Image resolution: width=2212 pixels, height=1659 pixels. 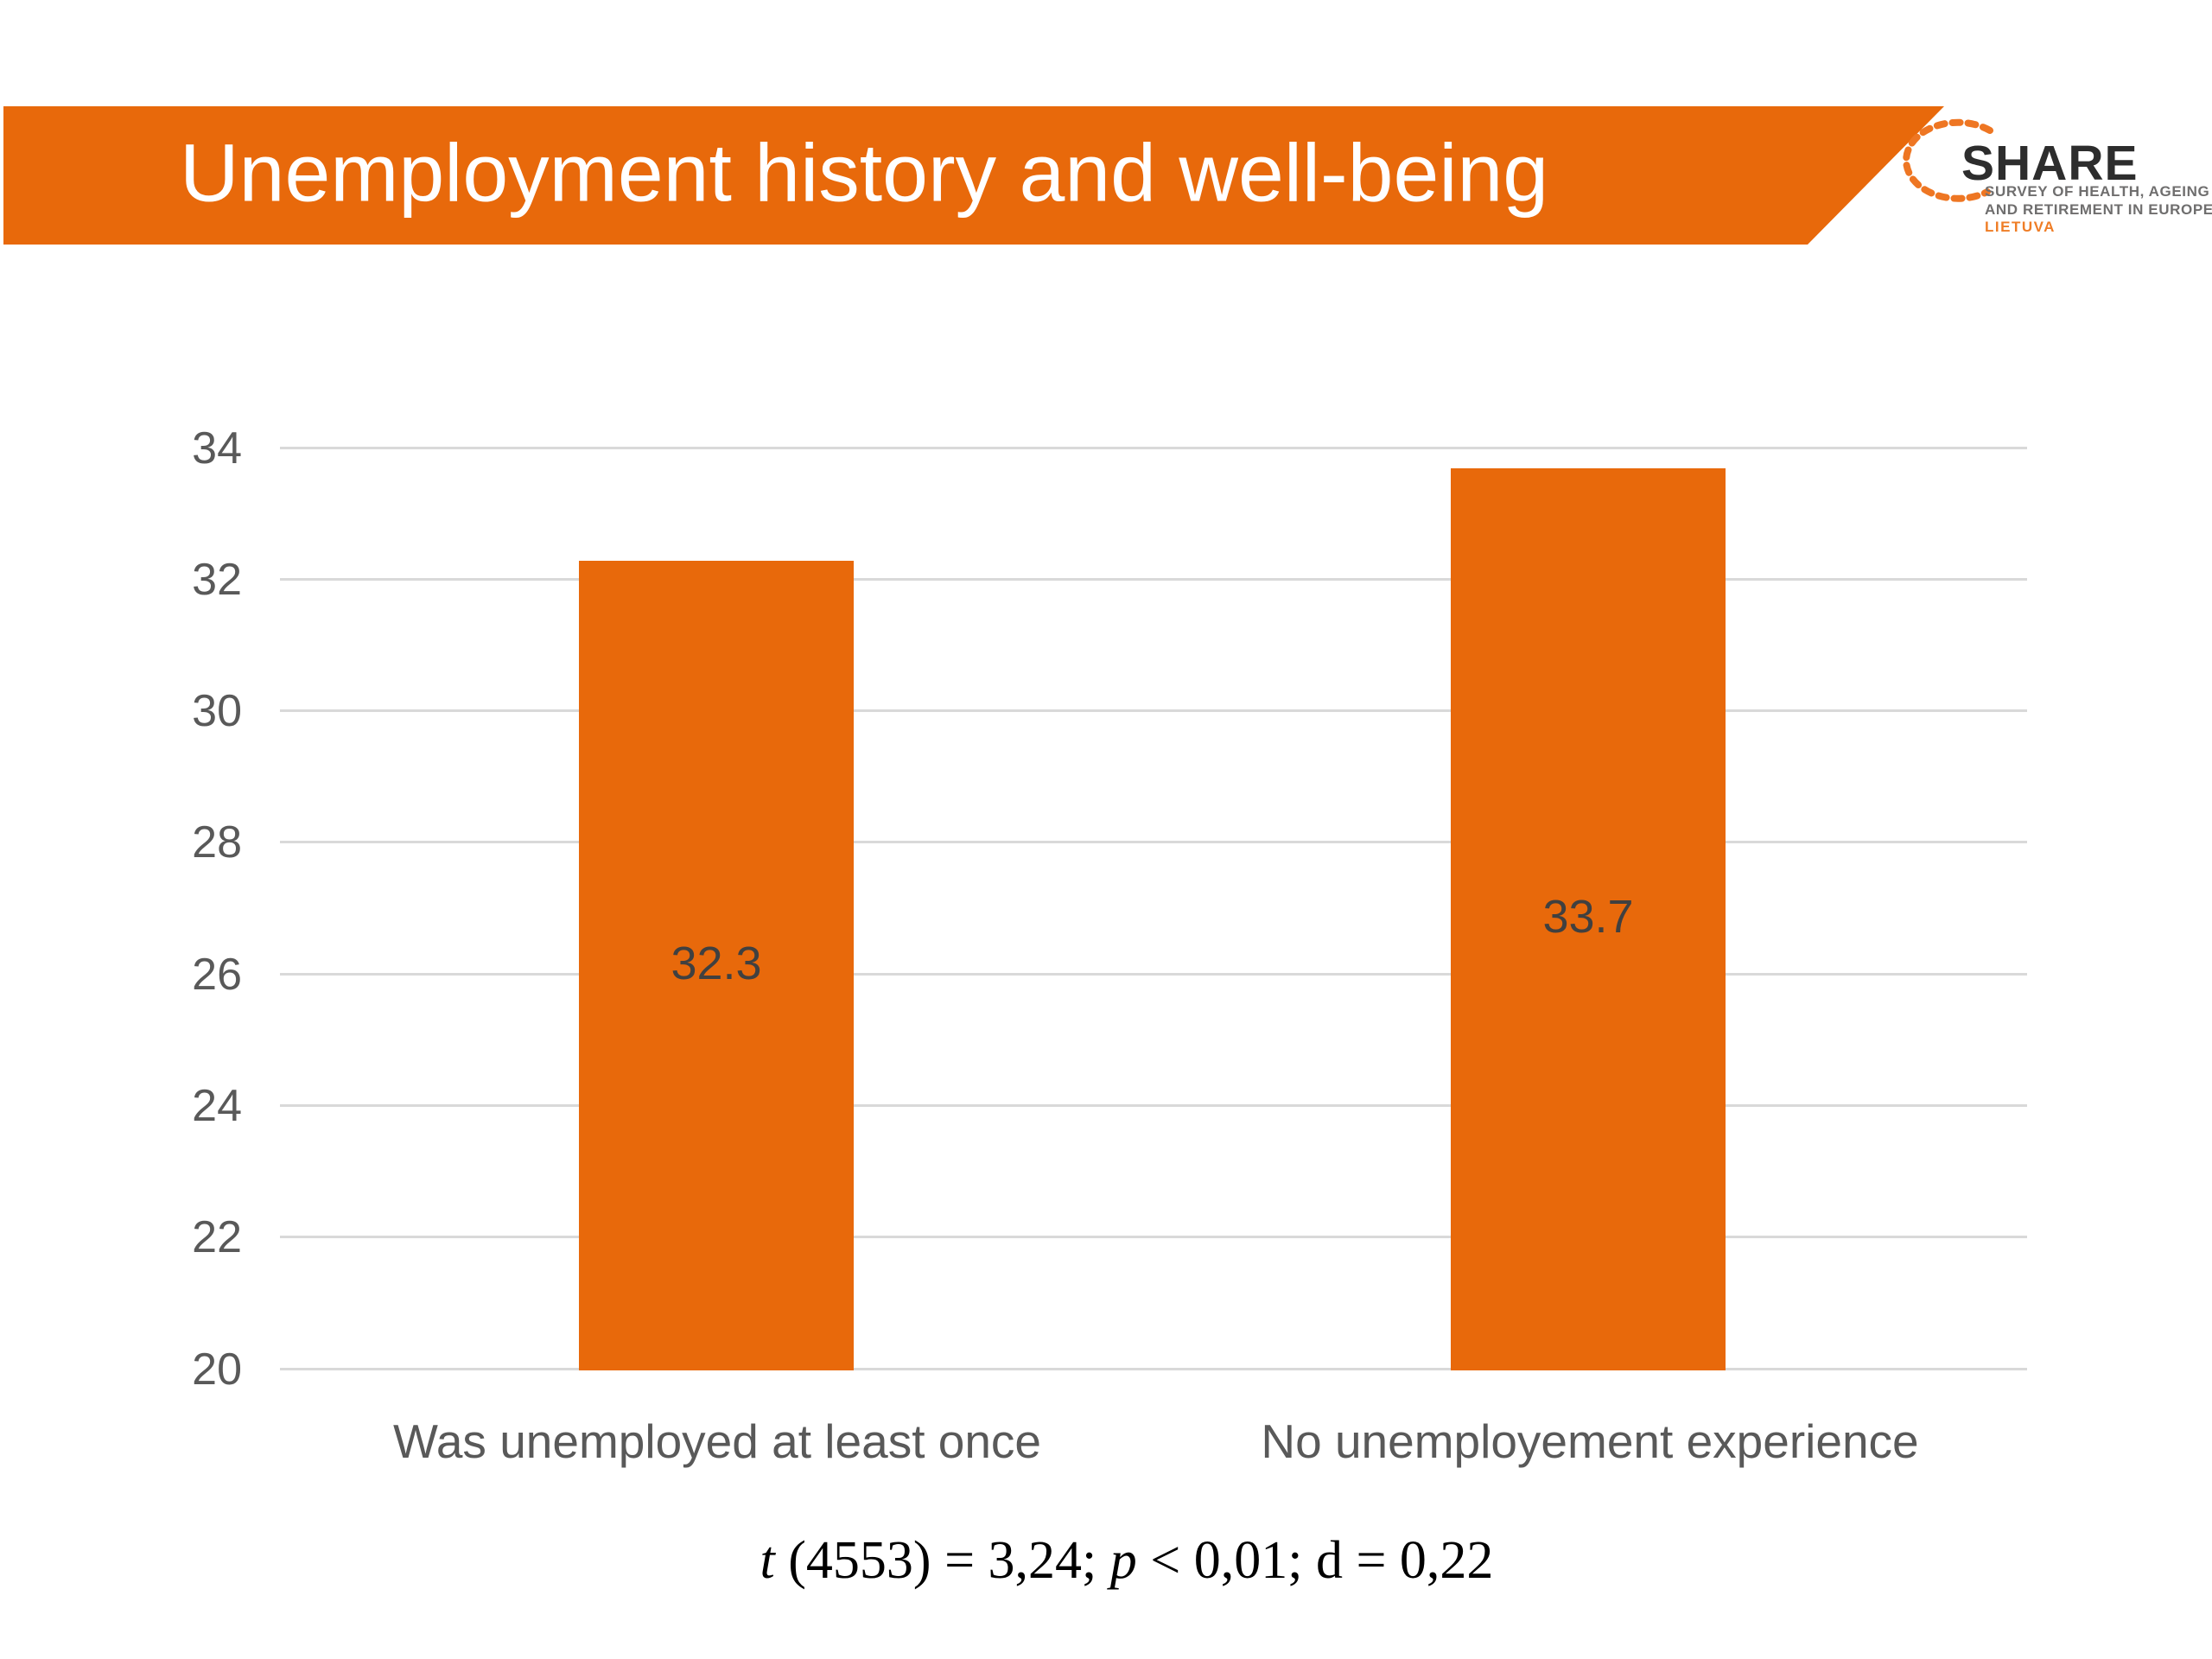 What do you see at coordinates (217, 1106) in the screenshot?
I see `y-tick-label: 24` at bounding box center [217, 1106].